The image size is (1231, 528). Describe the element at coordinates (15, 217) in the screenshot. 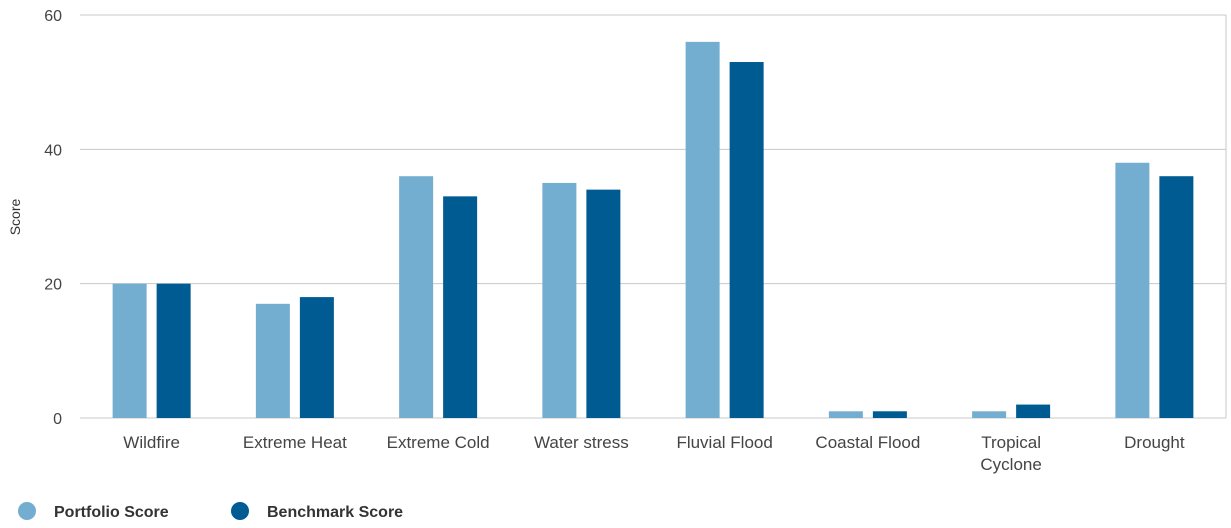

I see `y-axis-title: Score` at that location.